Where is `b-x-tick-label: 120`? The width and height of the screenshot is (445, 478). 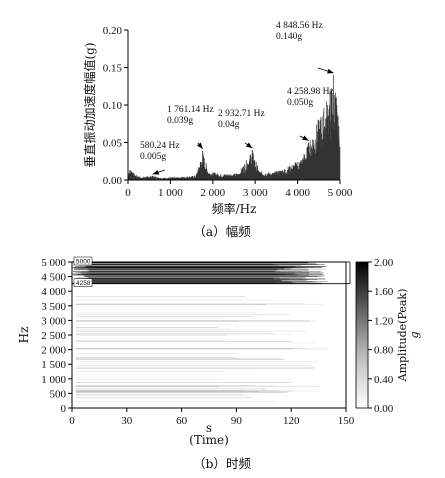
b-x-tick-label: 120 is located at coordinates (291, 421).